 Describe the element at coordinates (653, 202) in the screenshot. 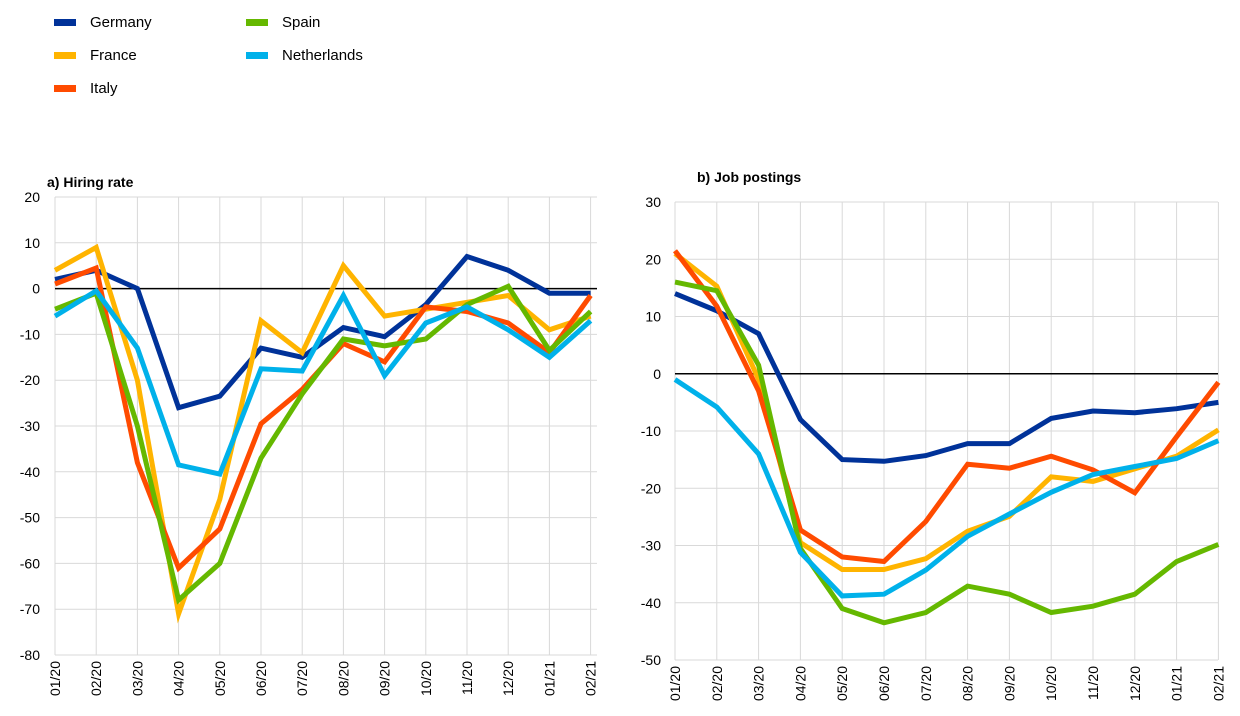

I see `y-tick-label: 30` at that location.